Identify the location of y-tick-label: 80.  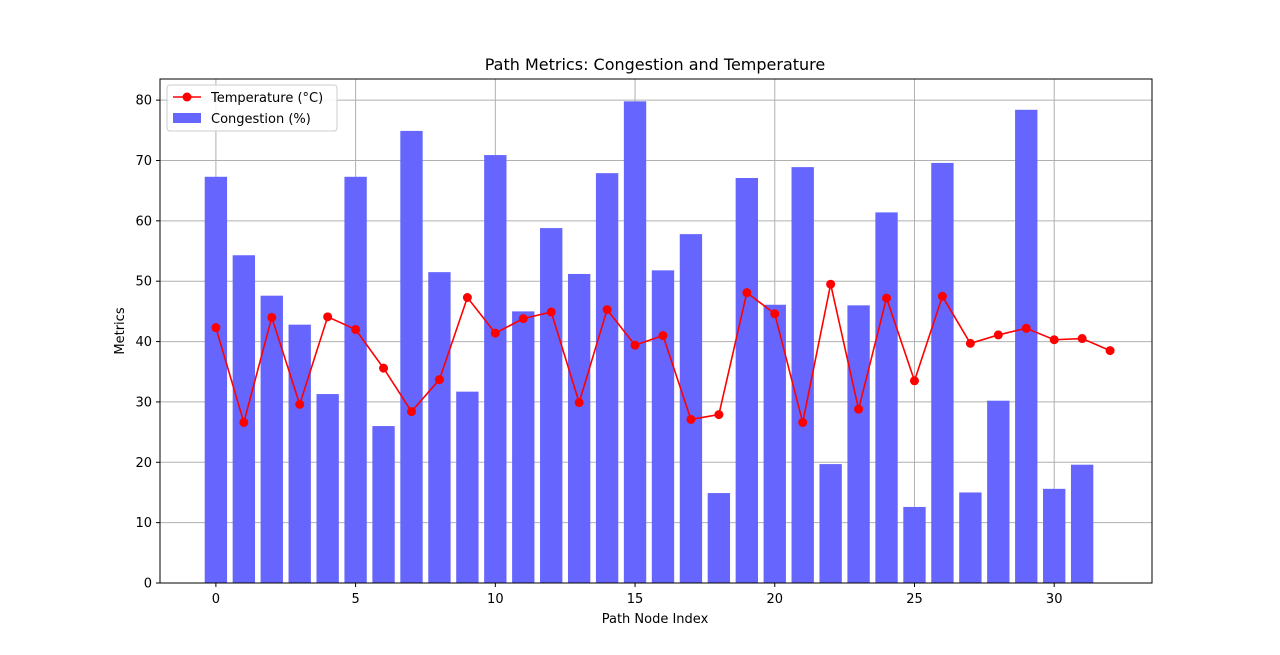
(143, 101).